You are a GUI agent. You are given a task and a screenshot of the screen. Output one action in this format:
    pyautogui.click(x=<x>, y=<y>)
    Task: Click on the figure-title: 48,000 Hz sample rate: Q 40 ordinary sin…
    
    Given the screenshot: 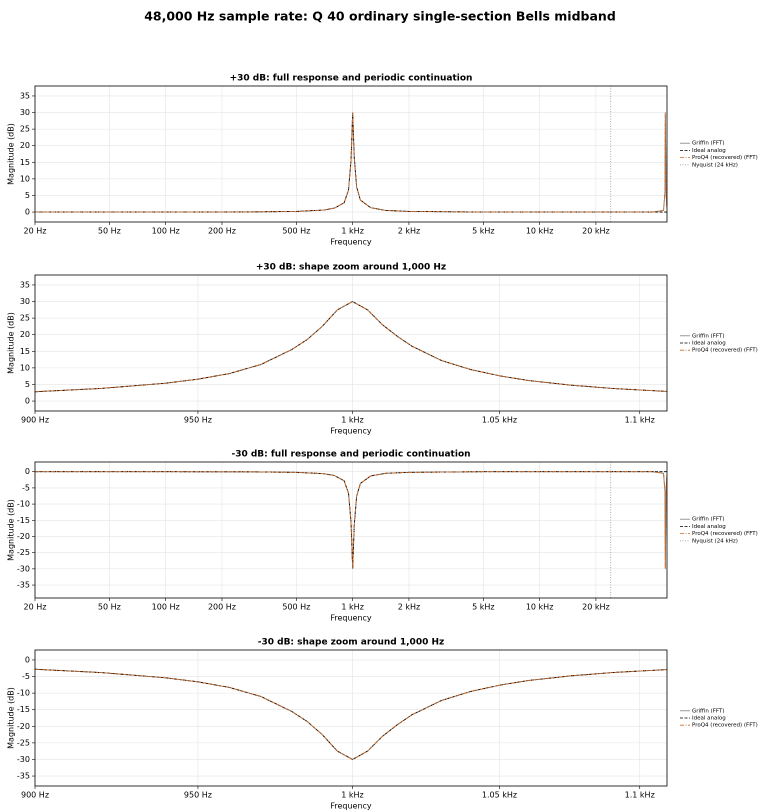 What is the action you would take?
    pyautogui.click(x=380, y=16)
    